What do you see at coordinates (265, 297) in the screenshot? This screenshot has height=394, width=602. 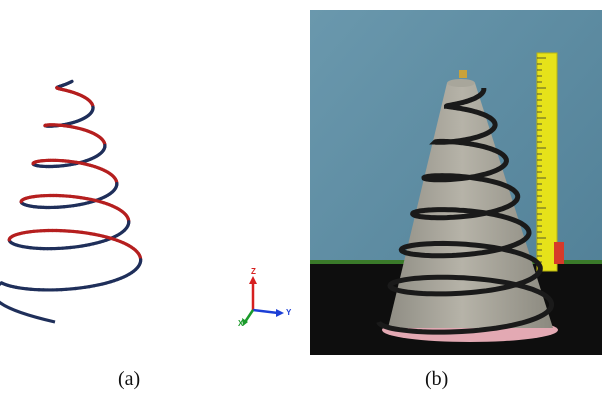 I see `axis-triad-icon: Z Y X` at bounding box center [265, 297].